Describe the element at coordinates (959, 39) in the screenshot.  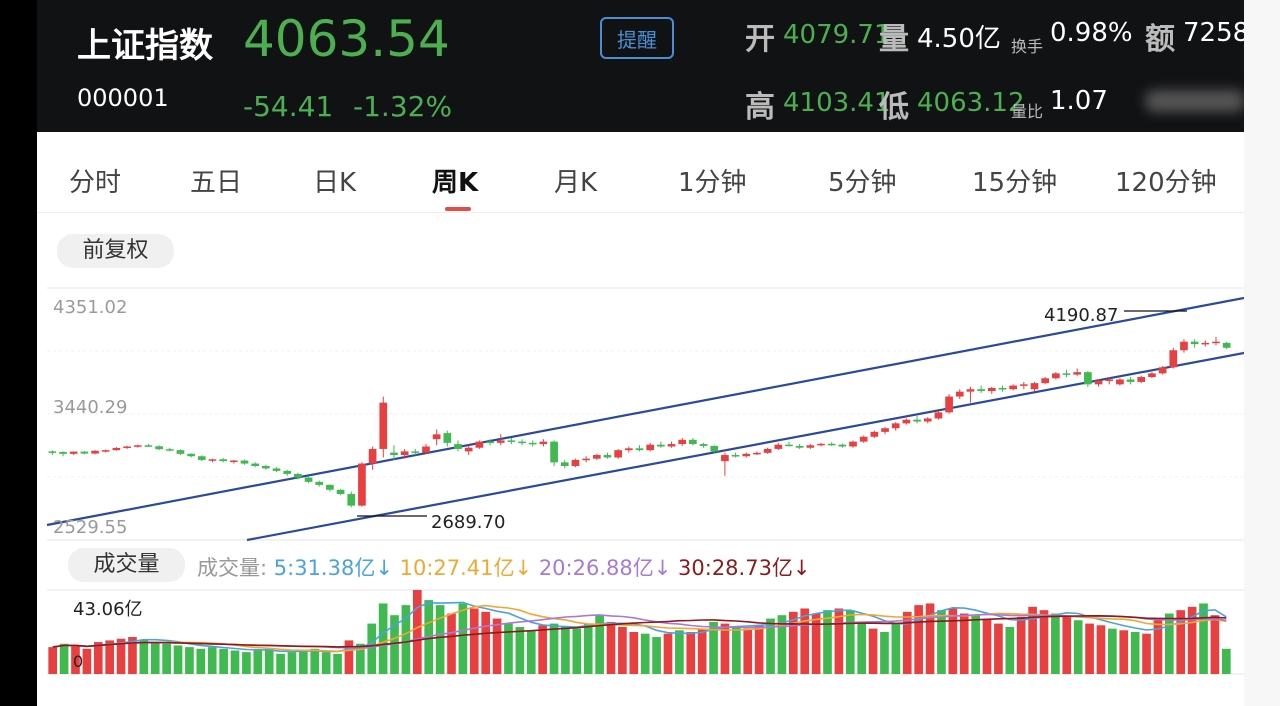
I see `volume-value: 4.50亿` at that location.